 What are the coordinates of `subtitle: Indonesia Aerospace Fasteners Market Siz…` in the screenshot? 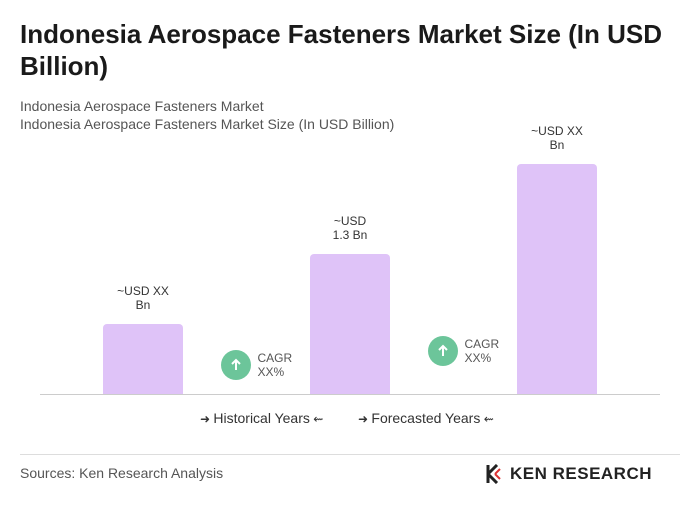 It's located at (207, 124).